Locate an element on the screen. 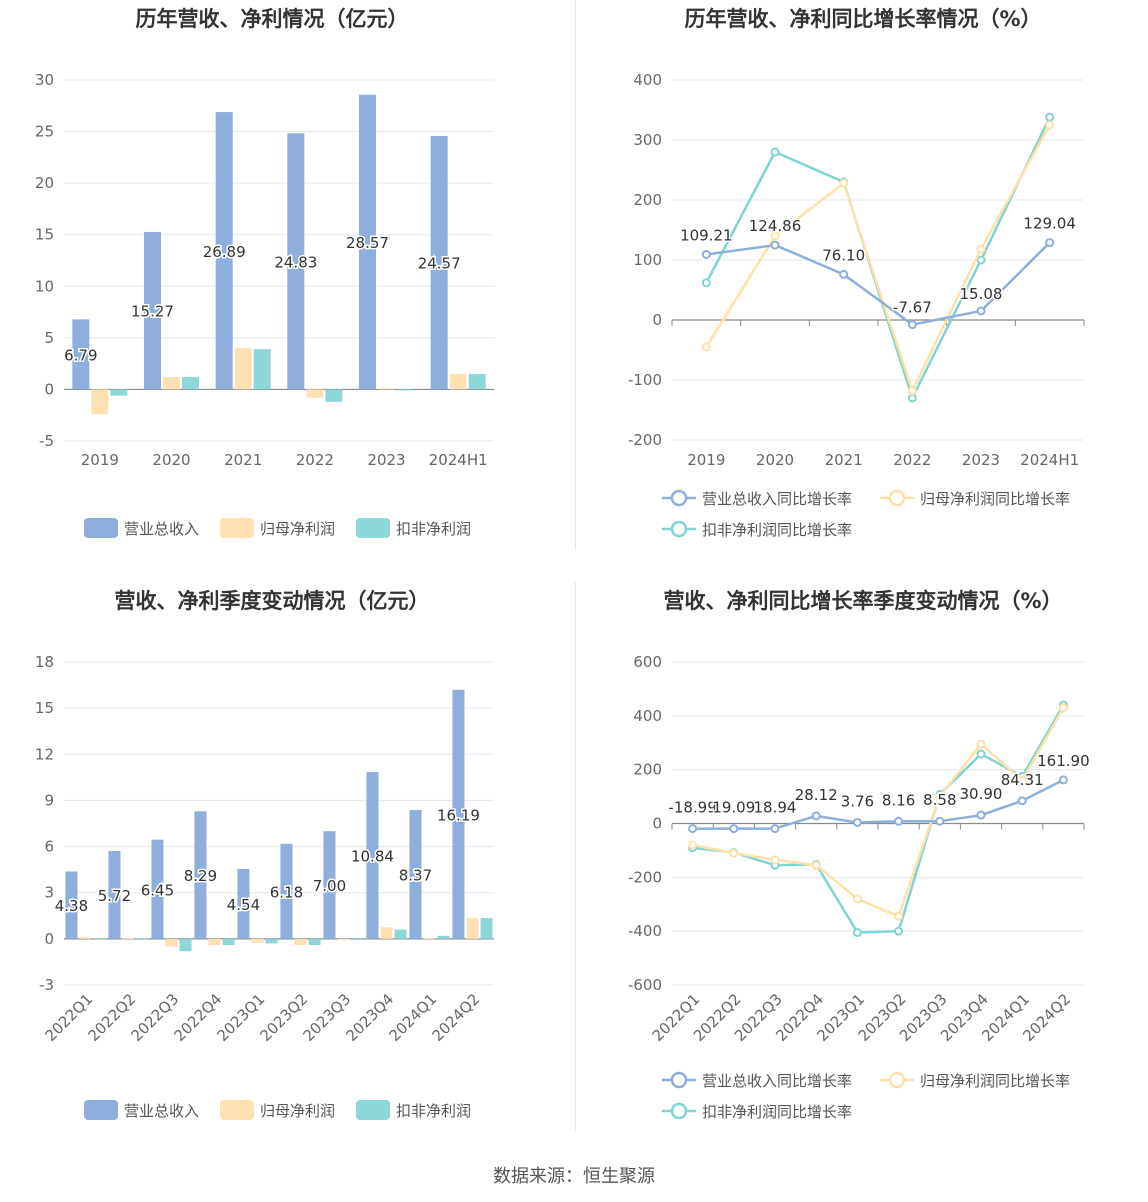  data-label: 28.57 is located at coordinates (367, 243).